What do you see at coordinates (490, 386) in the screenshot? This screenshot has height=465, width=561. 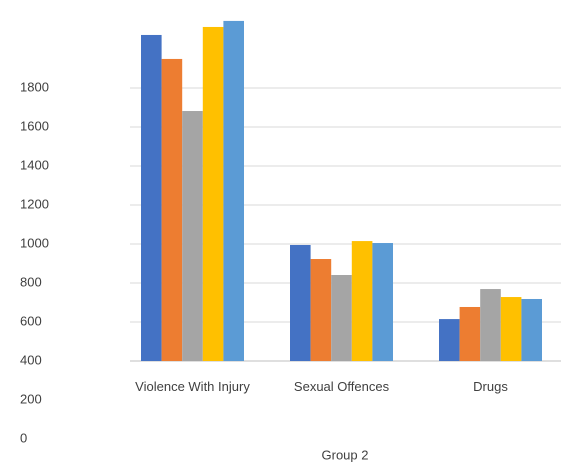 I see `x-tick-label: Drugs` at bounding box center [490, 386].